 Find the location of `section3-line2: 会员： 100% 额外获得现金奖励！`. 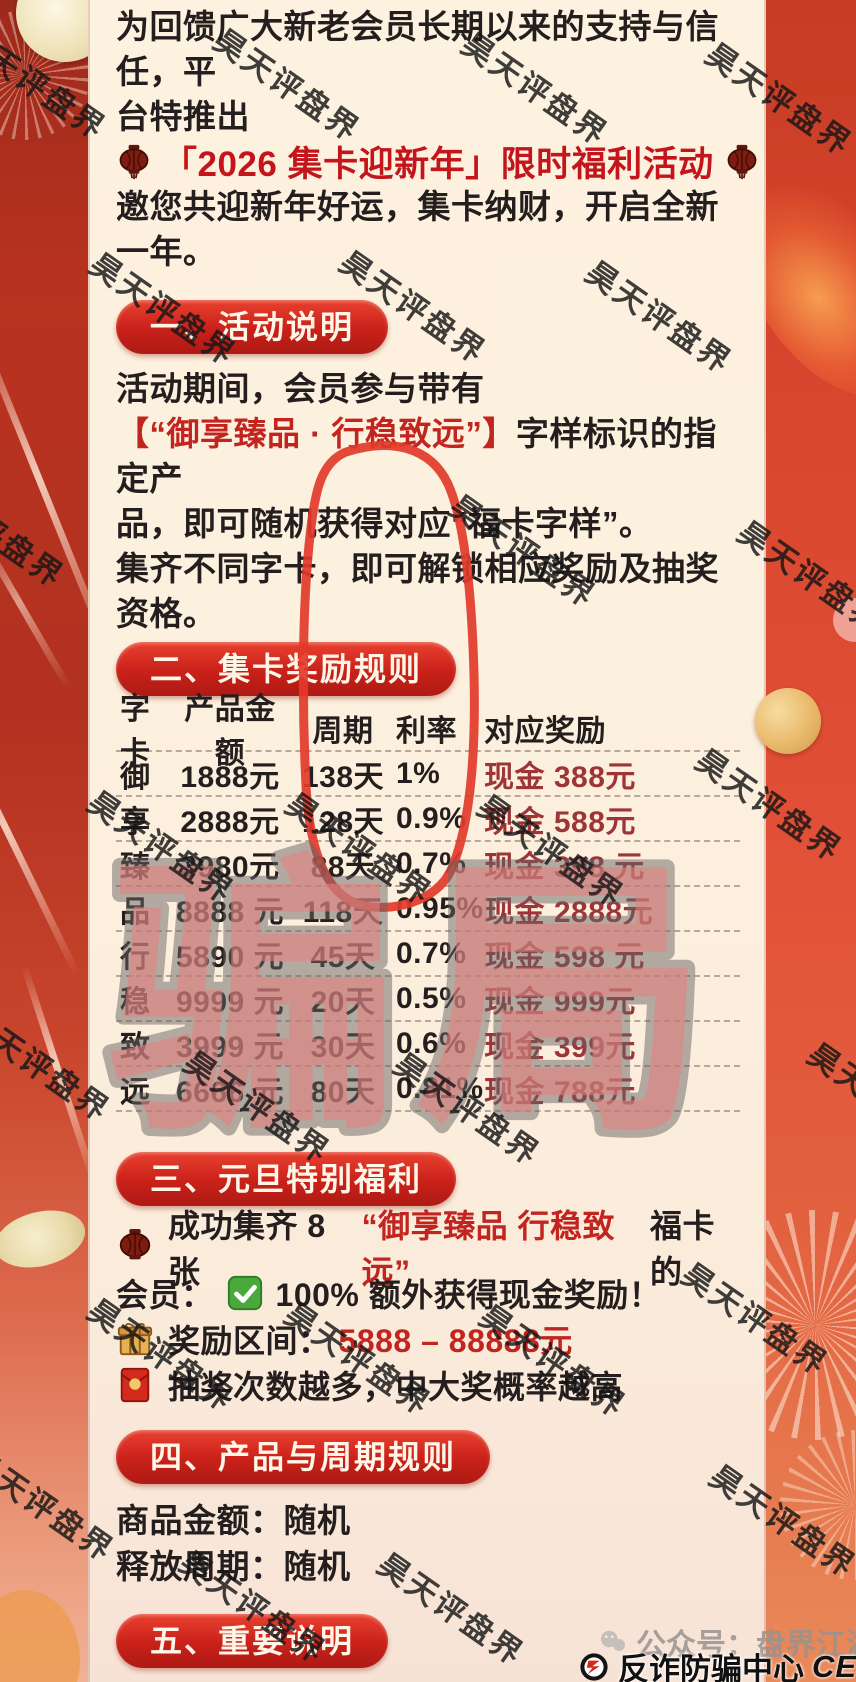

section3-line2: 会员： 100% 额外获得现金奖励！ is located at coordinates (428, 1293).